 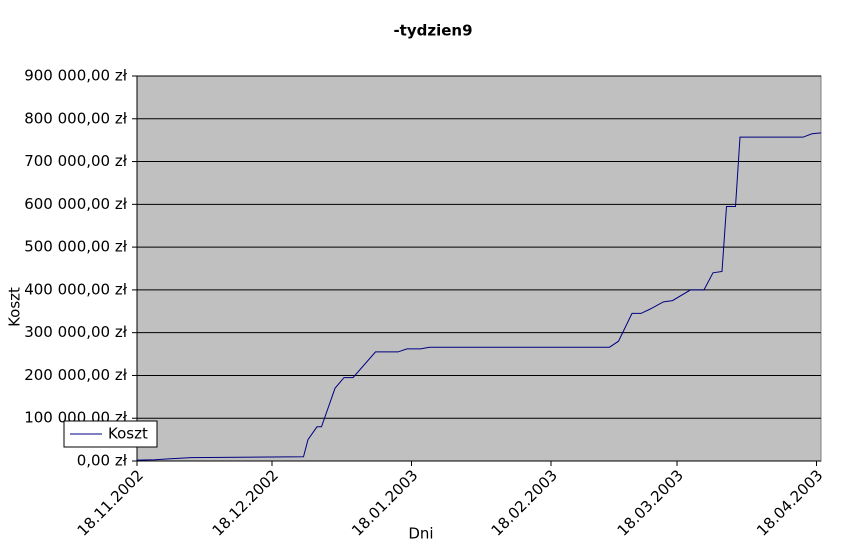 I want to click on y-tick-label: 500 000,00 zł, so click(x=76, y=247).